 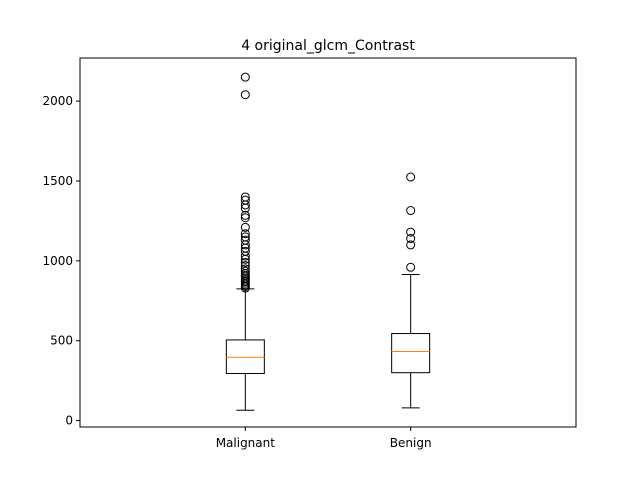 I want to click on y-tick-label-3: 1500, so click(x=57, y=181).